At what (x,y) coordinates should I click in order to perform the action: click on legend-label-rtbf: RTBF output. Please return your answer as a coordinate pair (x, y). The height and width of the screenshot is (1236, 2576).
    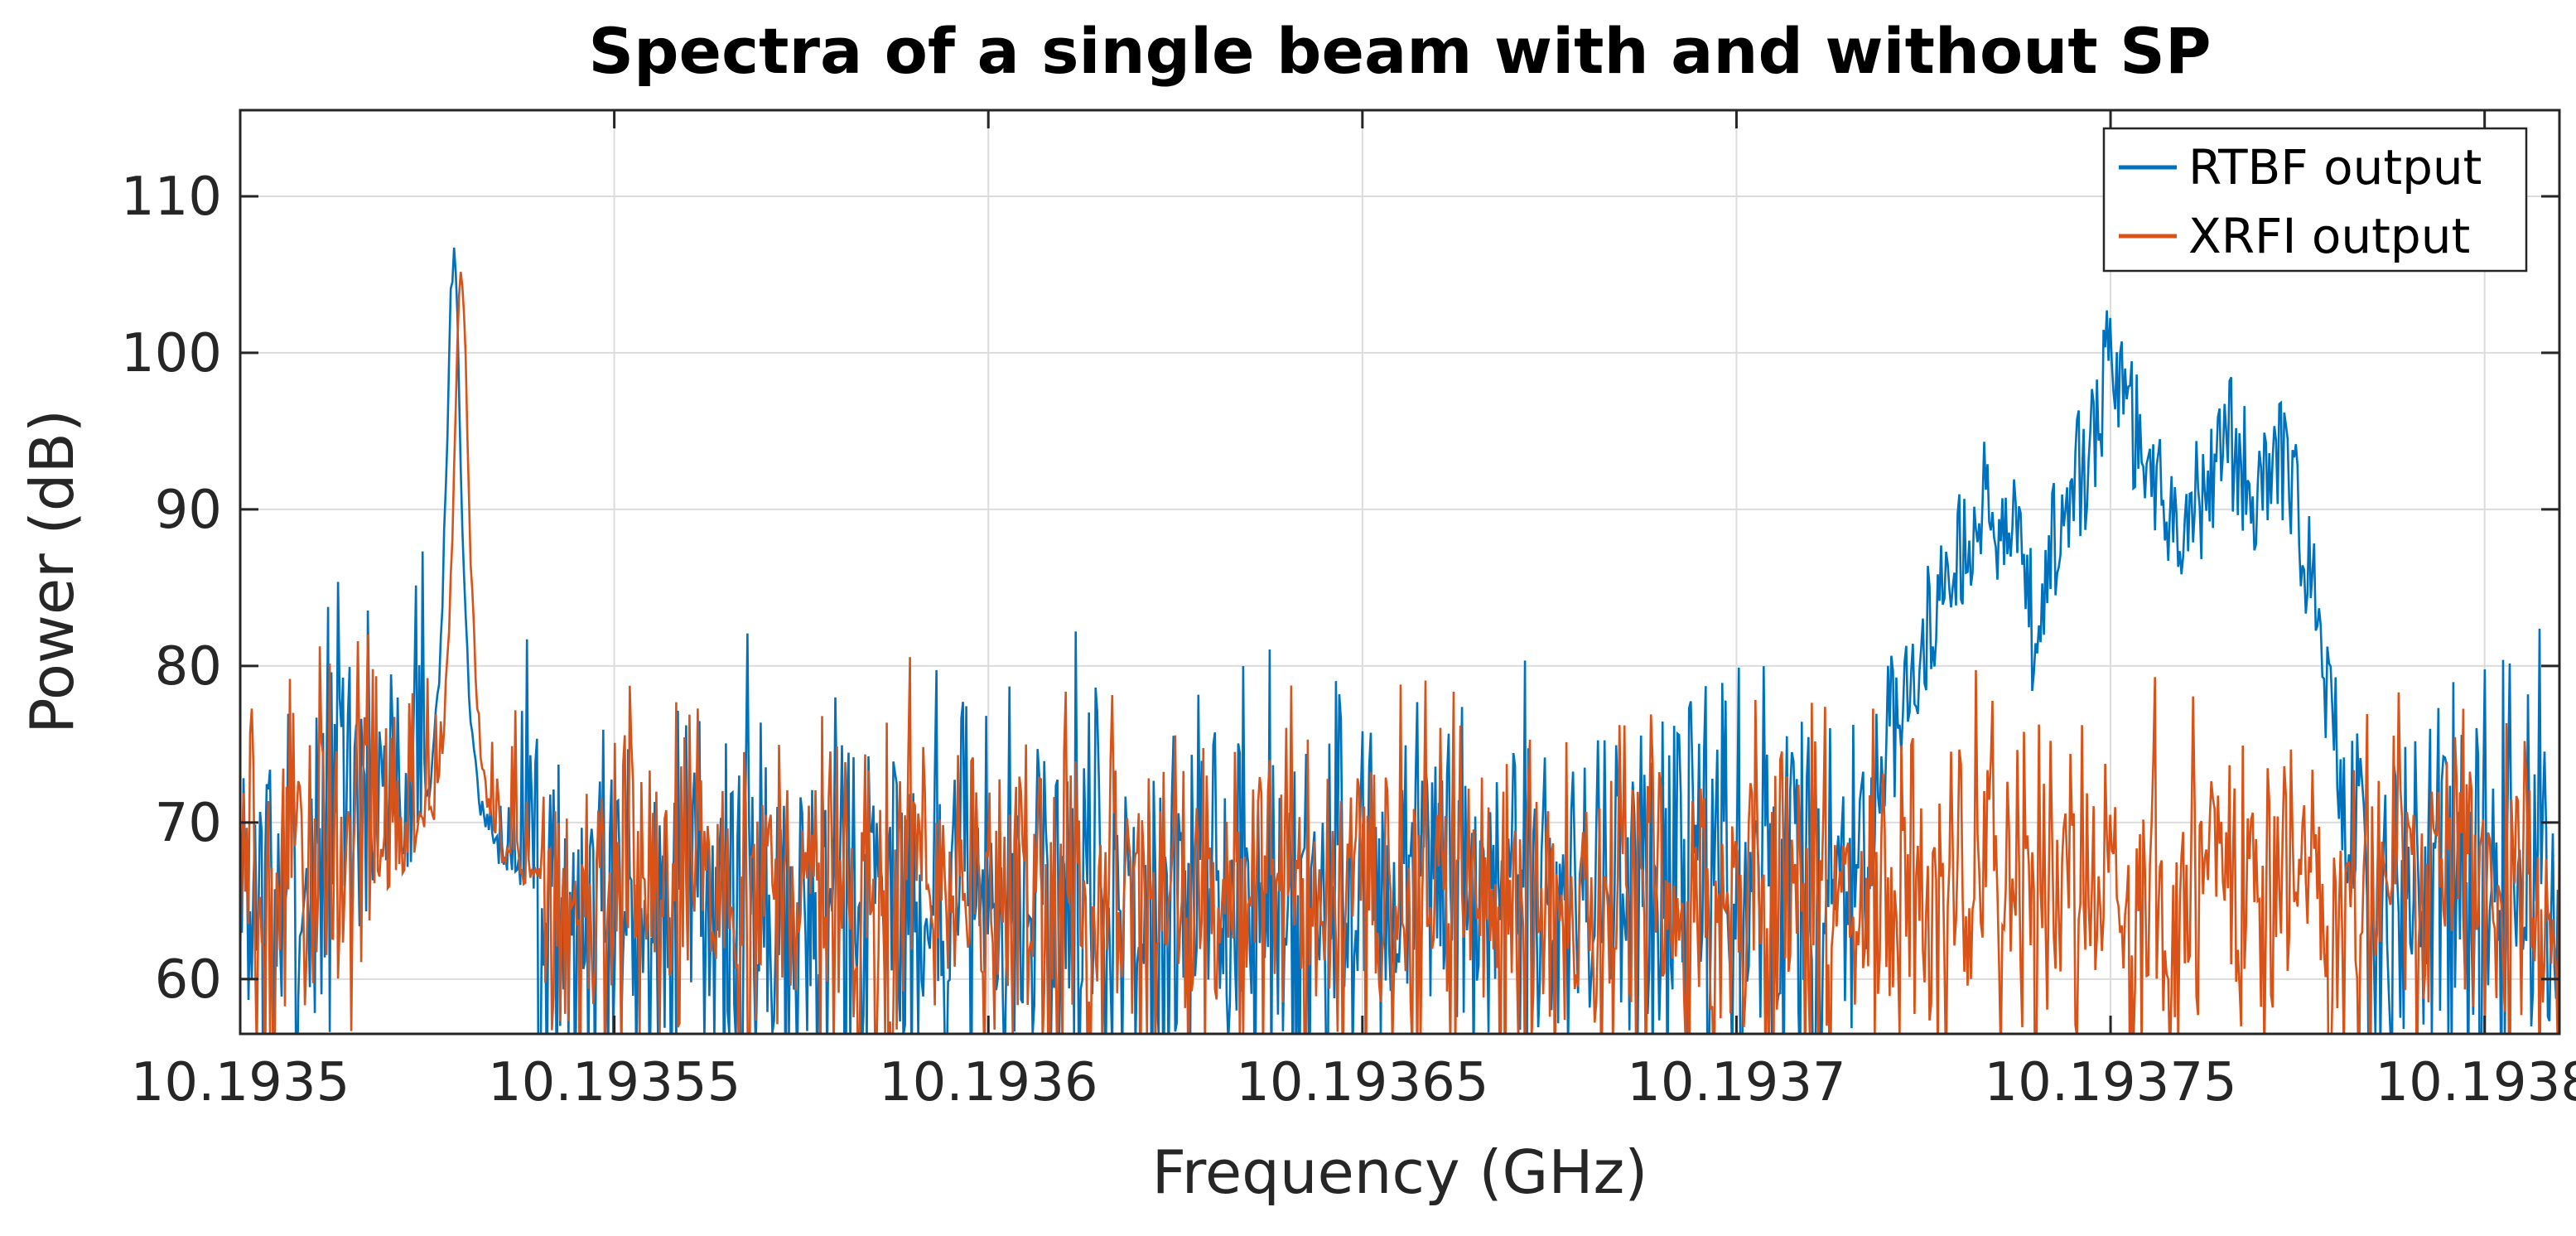
    Looking at the image, I should click on (2335, 167).